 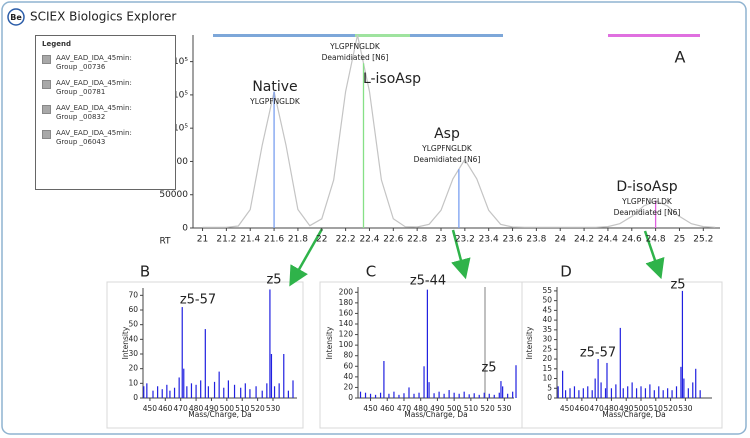 What do you see at coordinates (273, 280) in the screenshot?
I see `fragment-label: z5` at bounding box center [273, 280].